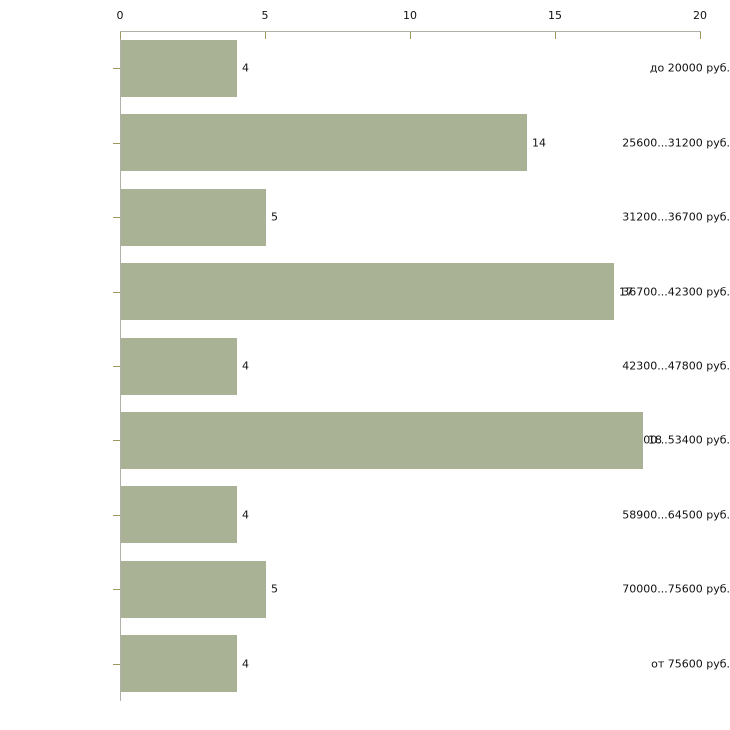  Describe the element at coordinates (676, 217) in the screenshot. I see `category-label-2: 31200...36700 руб.` at that location.